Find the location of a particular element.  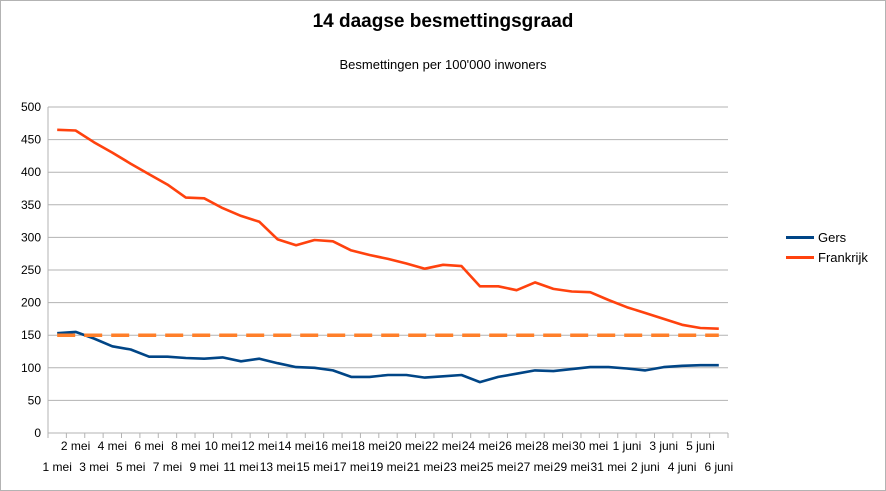

y-tick-label: 500 is located at coordinates (31, 107).